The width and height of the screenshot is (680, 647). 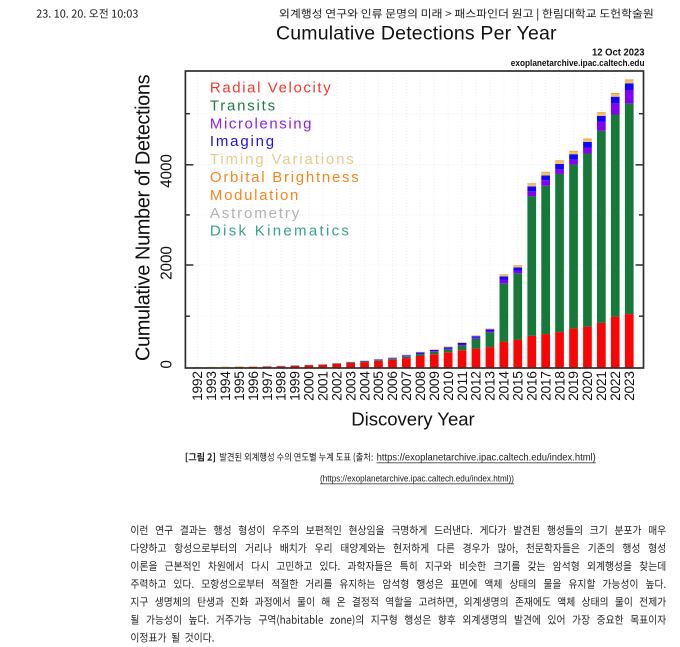 What do you see at coordinates (364, 386) in the screenshot?
I see `svg-text: 2004` at bounding box center [364, 386].